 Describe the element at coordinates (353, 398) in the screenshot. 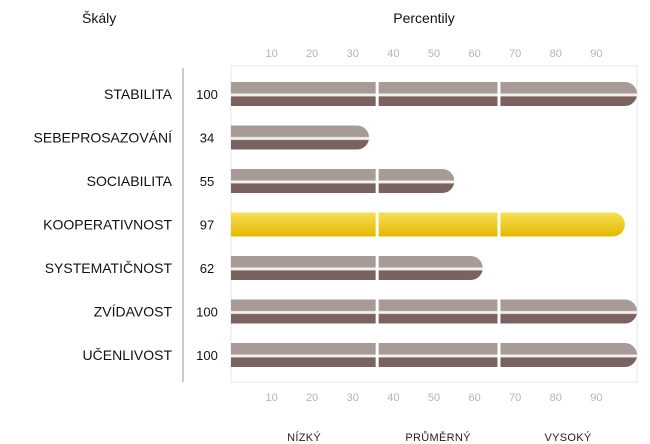

I see `tick-label-bottom: 30` at that location.